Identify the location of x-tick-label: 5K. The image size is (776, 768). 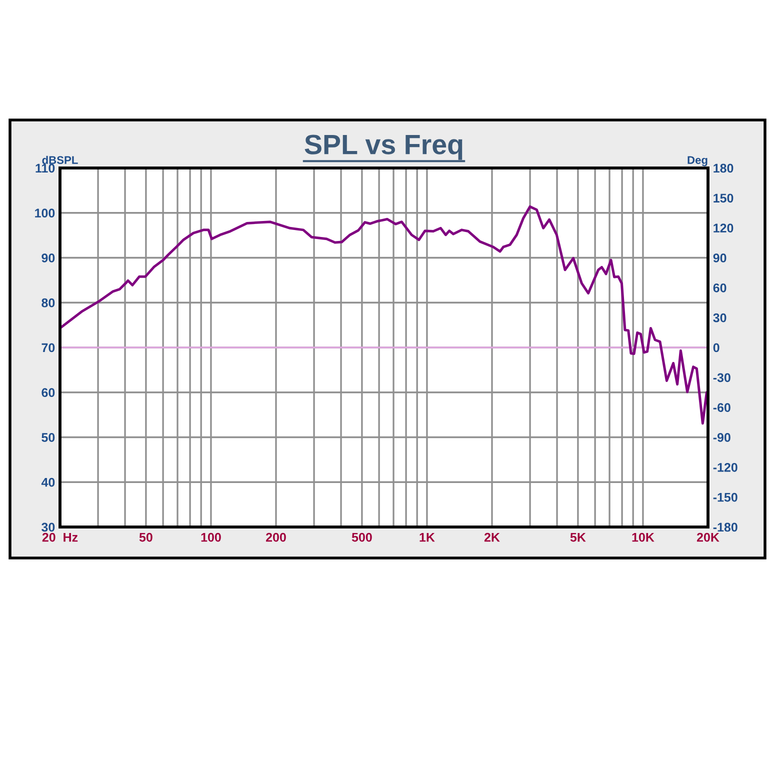
(578, 537).